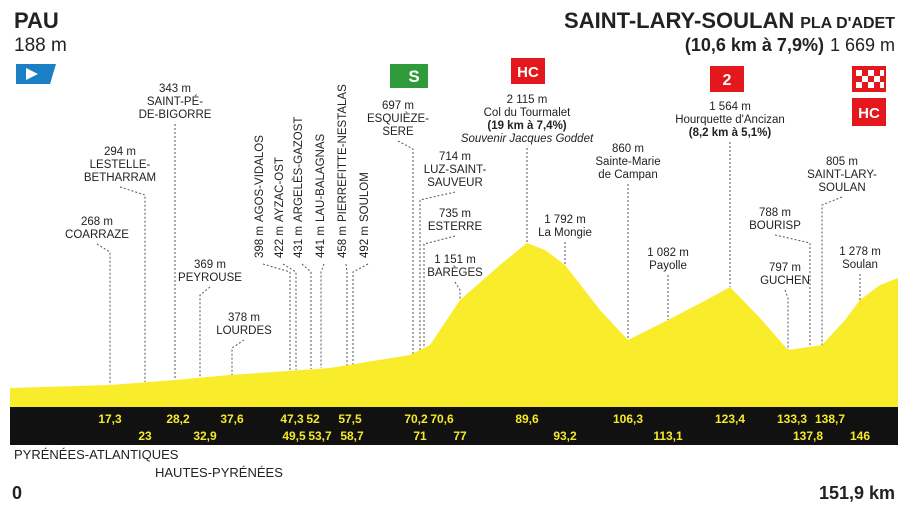  I want to click on km-label: 123,4, so click(730, 419).